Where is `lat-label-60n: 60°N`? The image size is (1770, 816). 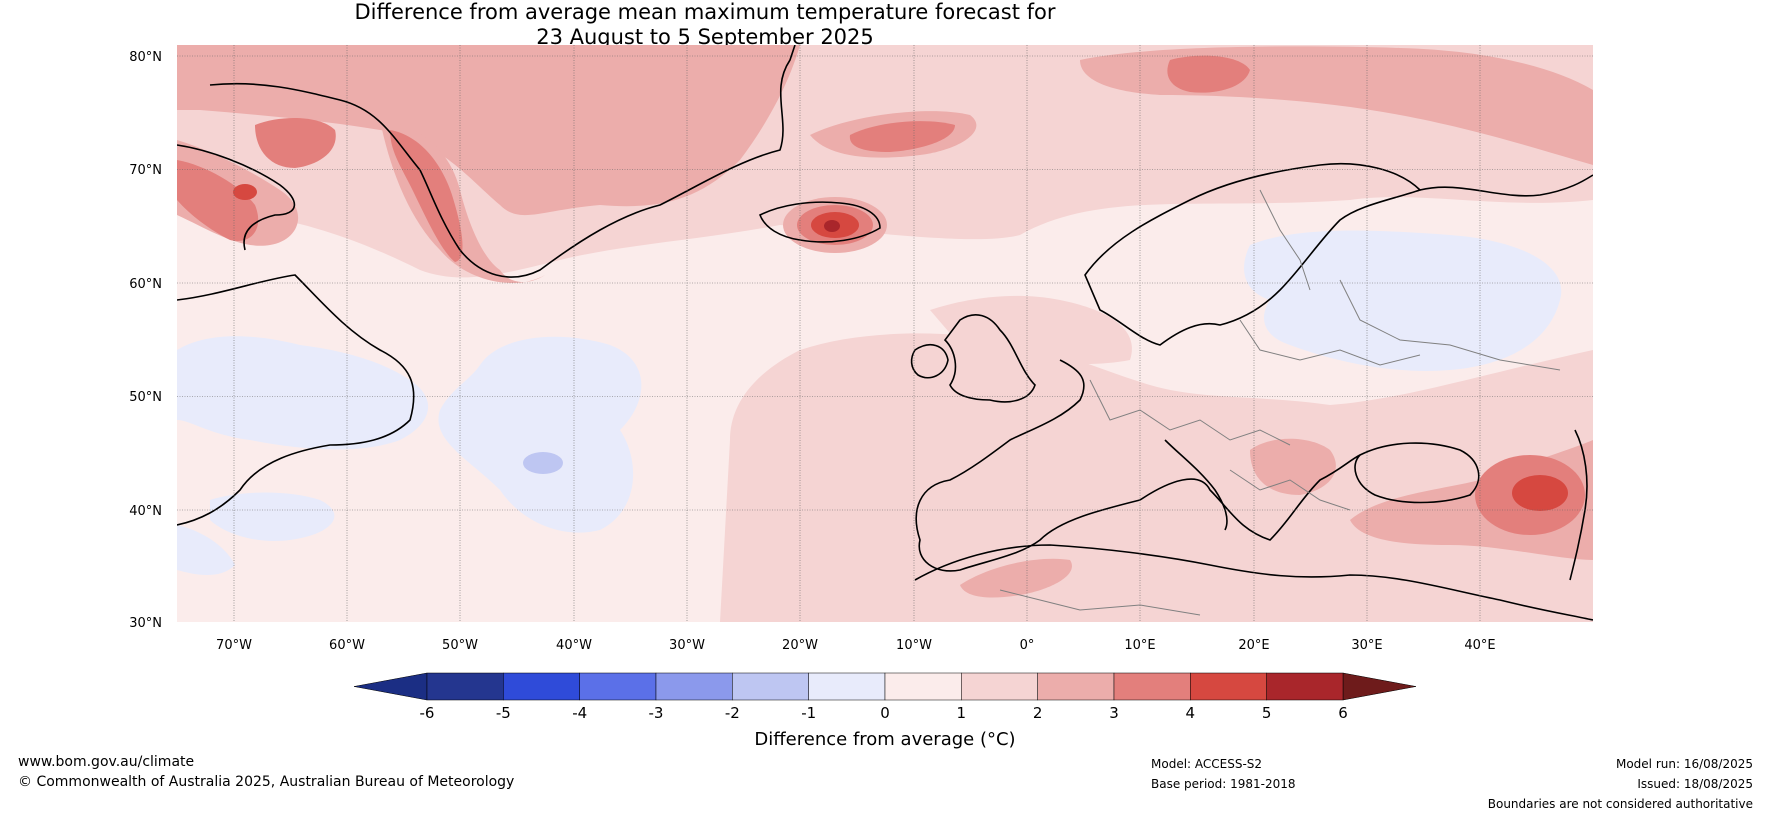
lat-label-60n: 60°N is located at coordinates (145, 284).